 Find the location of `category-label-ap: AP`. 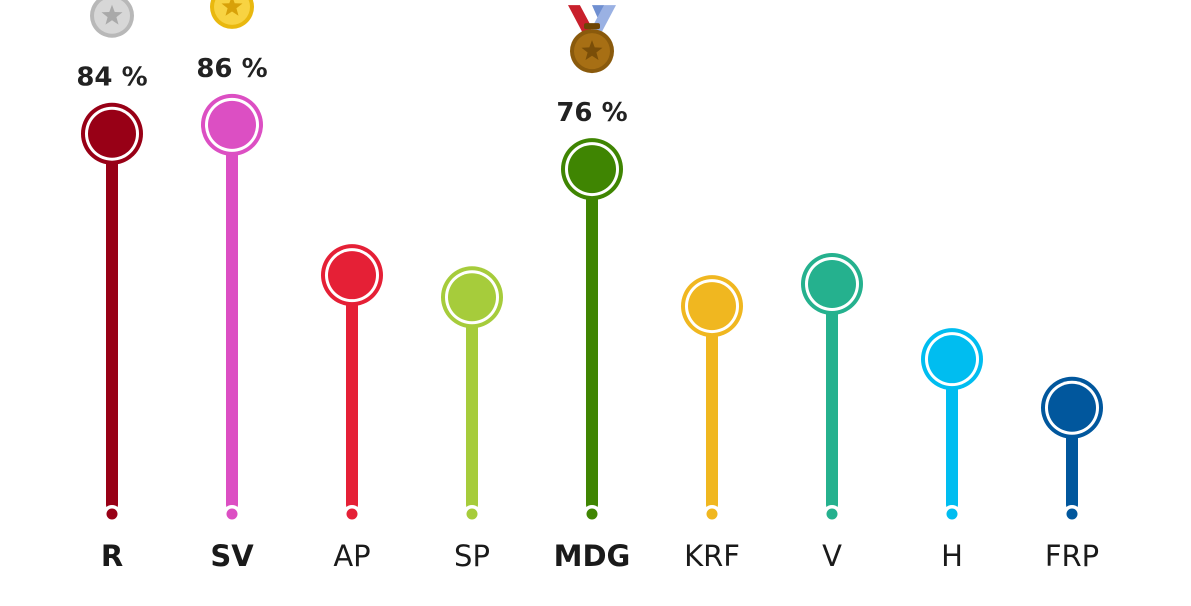

category-label-ap: AP is located at coordinates (351, 556).